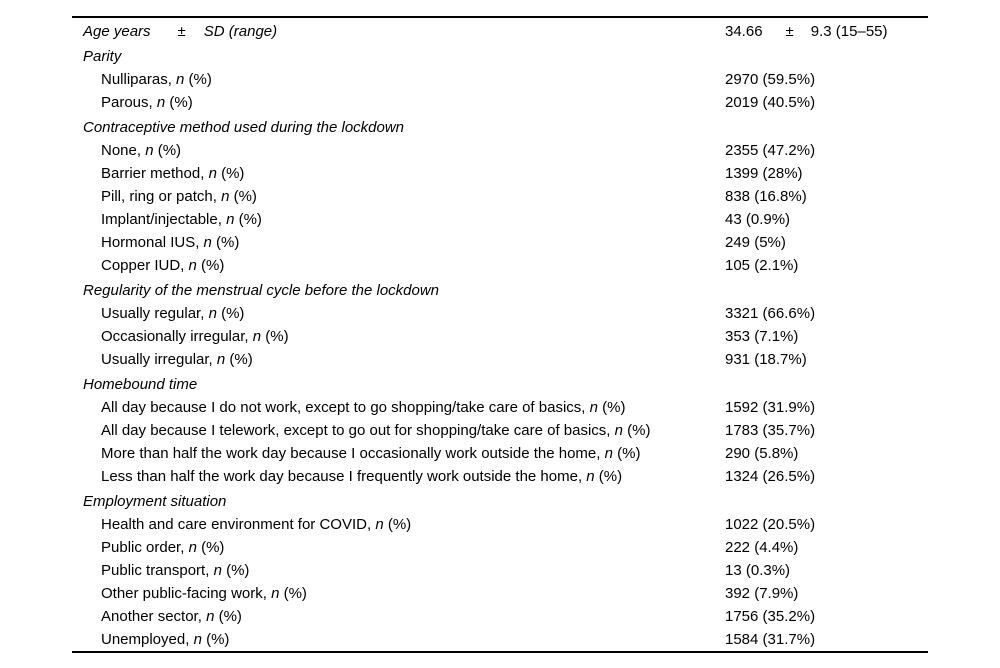 The width and height of the screenshot is (1000, 668). Describe the element at coordinates (770, 102) in the screenshot. I see `row-value: 2019 (40.5%)` at that location.